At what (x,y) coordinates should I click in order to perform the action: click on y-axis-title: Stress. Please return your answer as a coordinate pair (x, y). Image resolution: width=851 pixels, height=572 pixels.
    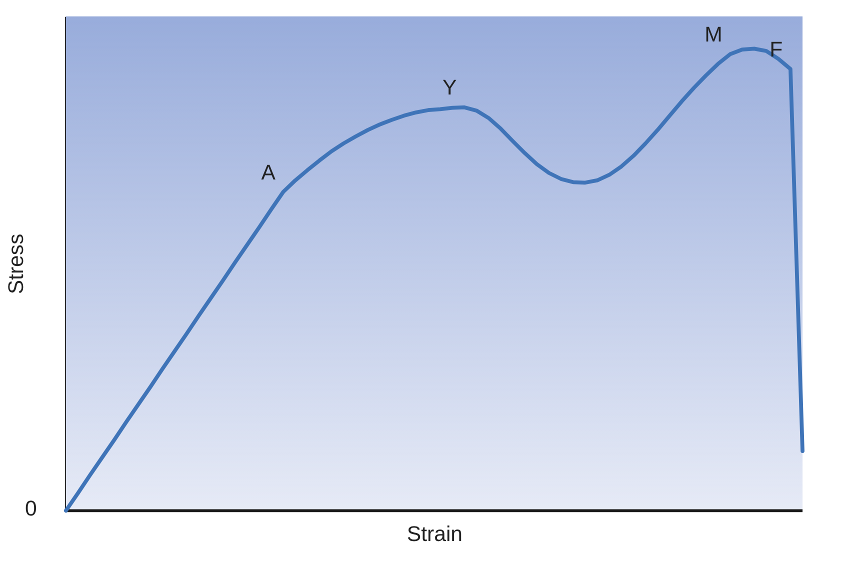
    Looking at the image, I should click on (16, 264).